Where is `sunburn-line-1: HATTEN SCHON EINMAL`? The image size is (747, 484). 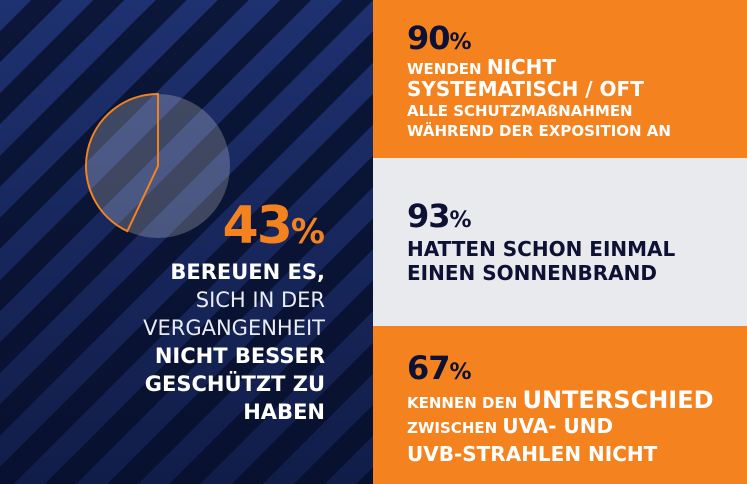
sunburn-line-1: HATTEN SCHON EINMAL is located at coordinates (541, 249).